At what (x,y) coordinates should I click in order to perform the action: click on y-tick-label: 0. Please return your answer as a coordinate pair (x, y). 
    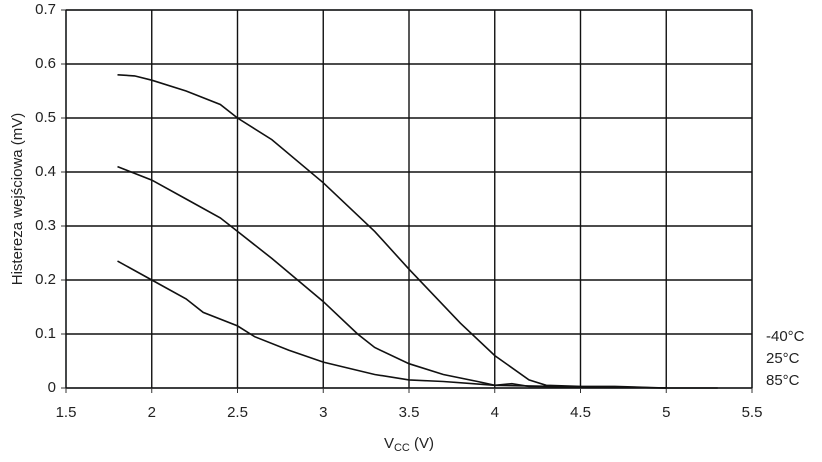
    Looking at the image, I should click on (52, 387).